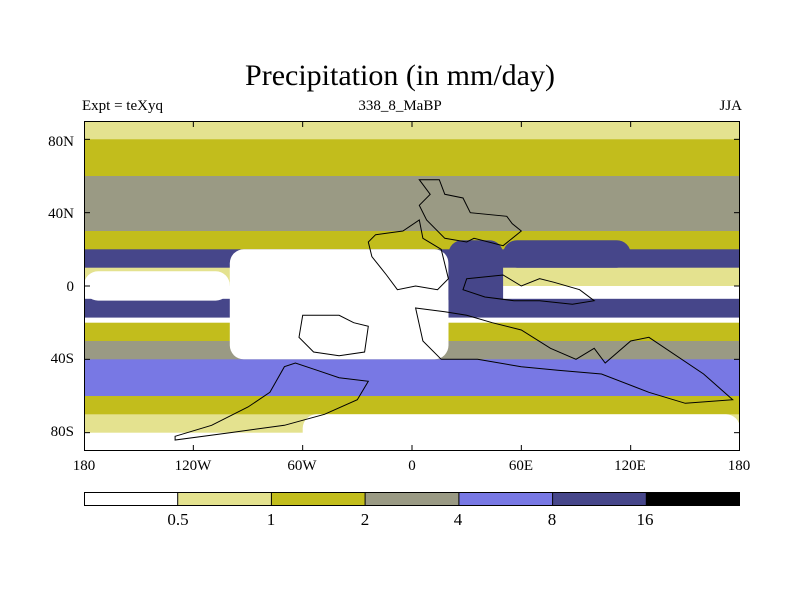 This screenshot has width=800, height=600. What do you see at coordinates (400, 75) in the screenshot?
I see `plot-title: Precipitation (in mm/day)` at bounding box center [400, 75].